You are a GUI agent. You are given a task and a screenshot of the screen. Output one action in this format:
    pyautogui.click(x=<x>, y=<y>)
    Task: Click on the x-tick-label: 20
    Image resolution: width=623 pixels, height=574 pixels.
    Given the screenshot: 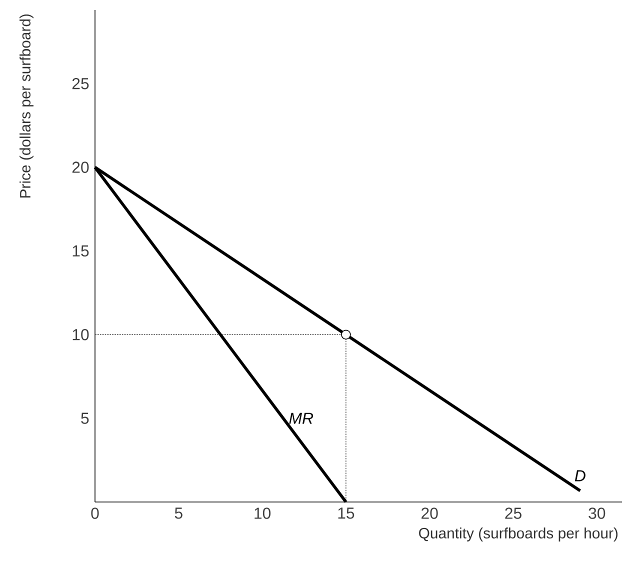 What is the action you would take?
    pyautogui.click(x=430, y=513)
    